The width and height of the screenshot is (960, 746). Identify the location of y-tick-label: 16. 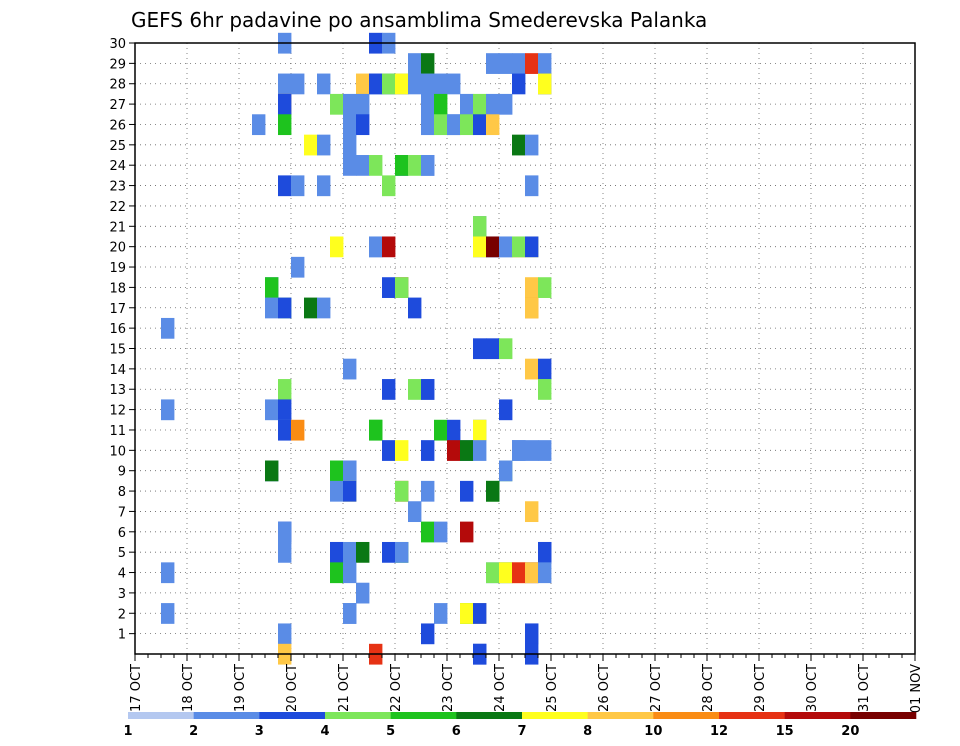
(117, 329).